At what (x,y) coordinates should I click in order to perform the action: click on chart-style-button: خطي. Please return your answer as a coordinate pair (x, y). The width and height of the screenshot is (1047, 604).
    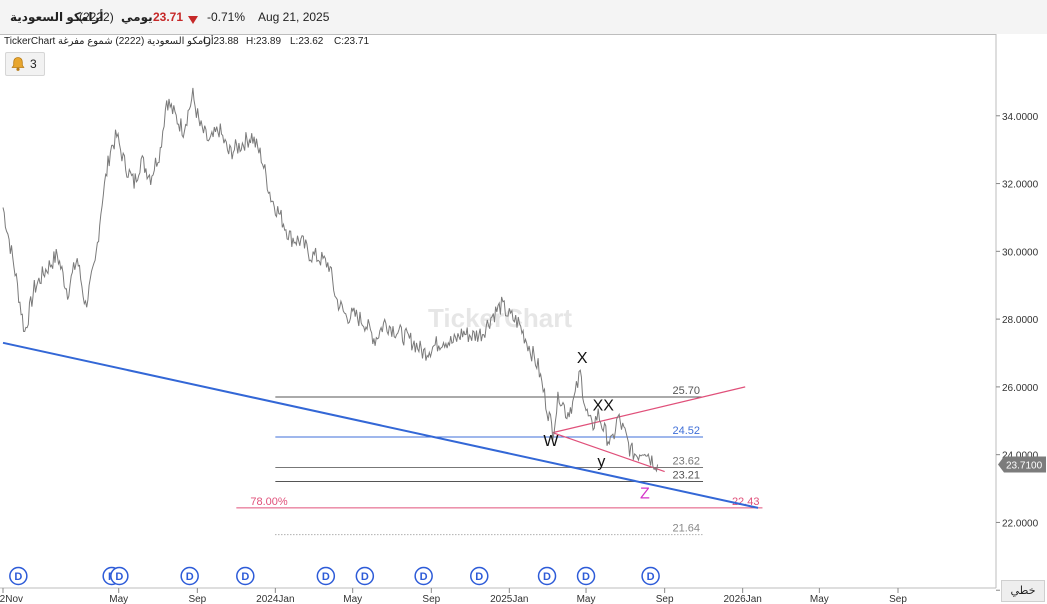
    Looking at the image, I should click on (1023, 591).